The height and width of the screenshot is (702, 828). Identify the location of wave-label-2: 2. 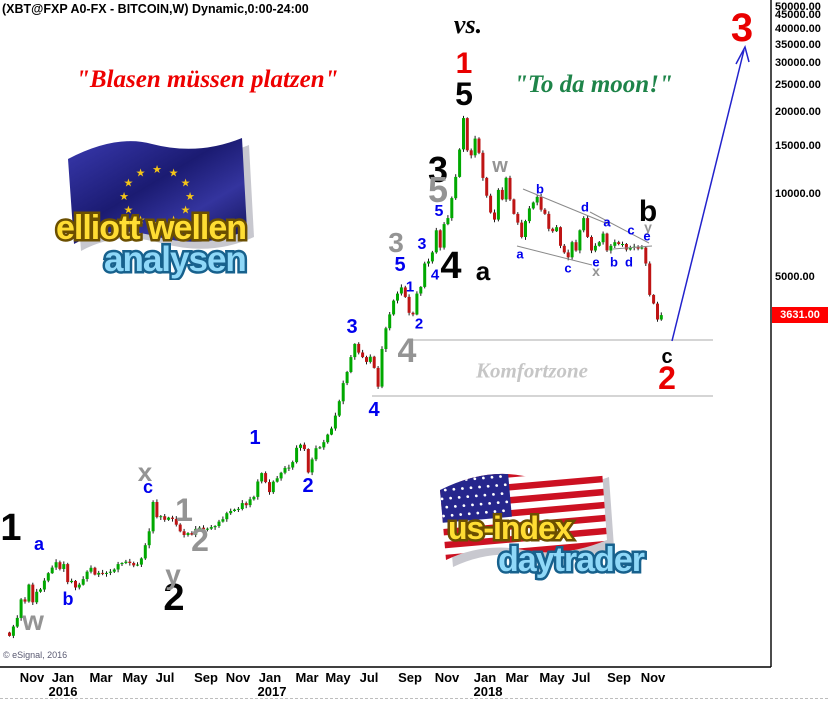
(308, 486).